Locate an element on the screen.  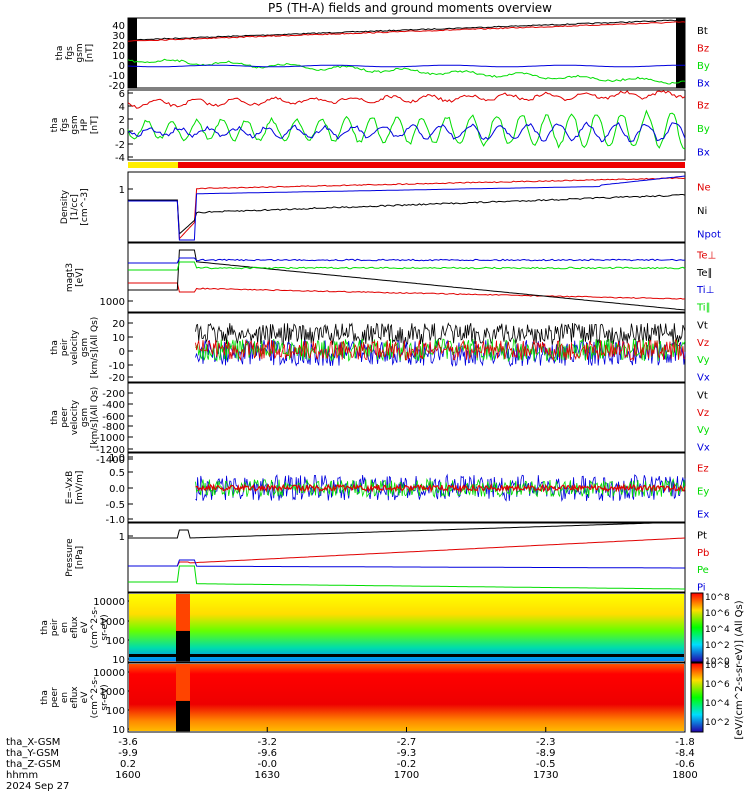
legend-Bt: Bt is located at coordinates (702, 31).